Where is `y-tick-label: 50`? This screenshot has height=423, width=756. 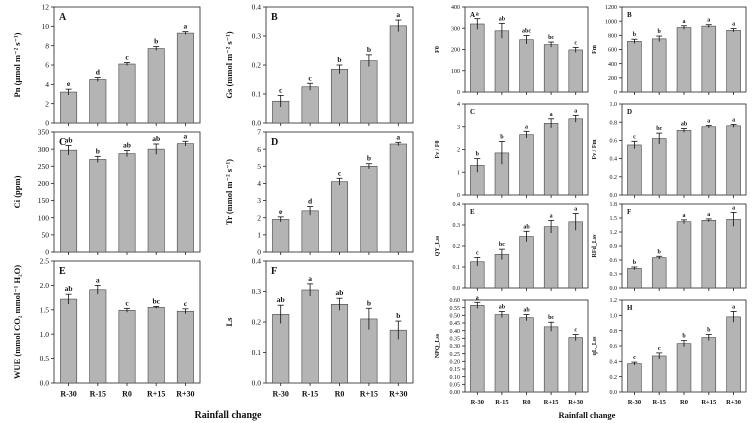 y-tick-label: 50 is located at coordinates (46, 234).